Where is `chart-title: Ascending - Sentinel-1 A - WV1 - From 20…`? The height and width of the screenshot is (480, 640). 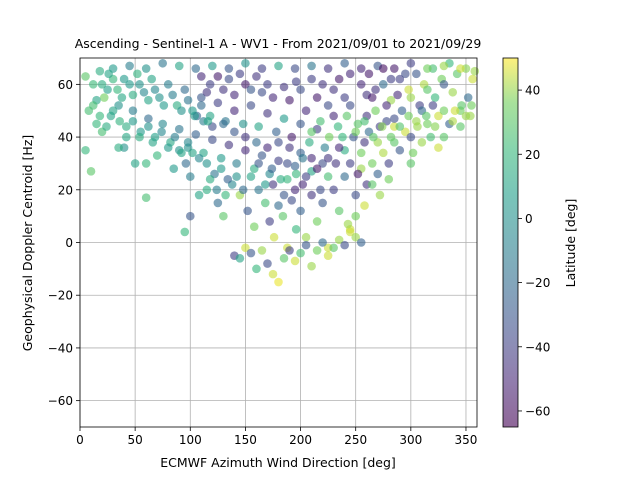
chart-title: Ascending - Sentinel-1 A - WV1 - From 20… is located at coordinates (278, 43).